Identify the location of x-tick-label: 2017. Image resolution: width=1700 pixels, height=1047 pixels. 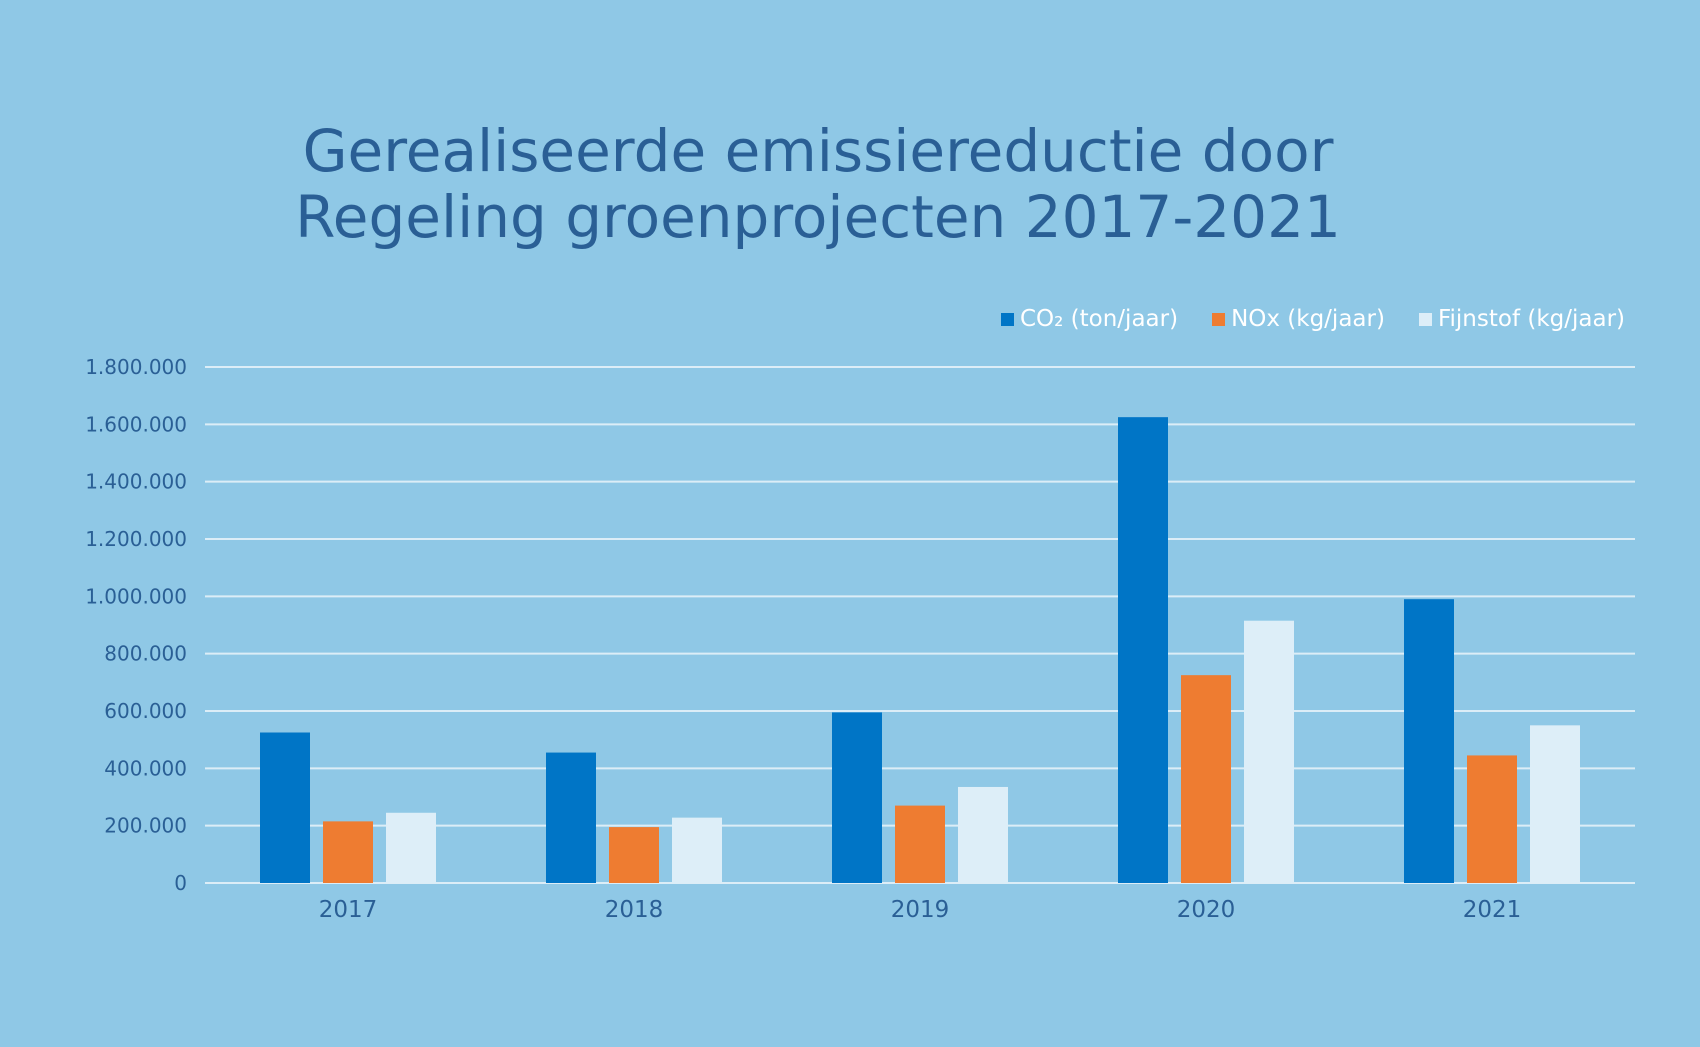
(348, 910).